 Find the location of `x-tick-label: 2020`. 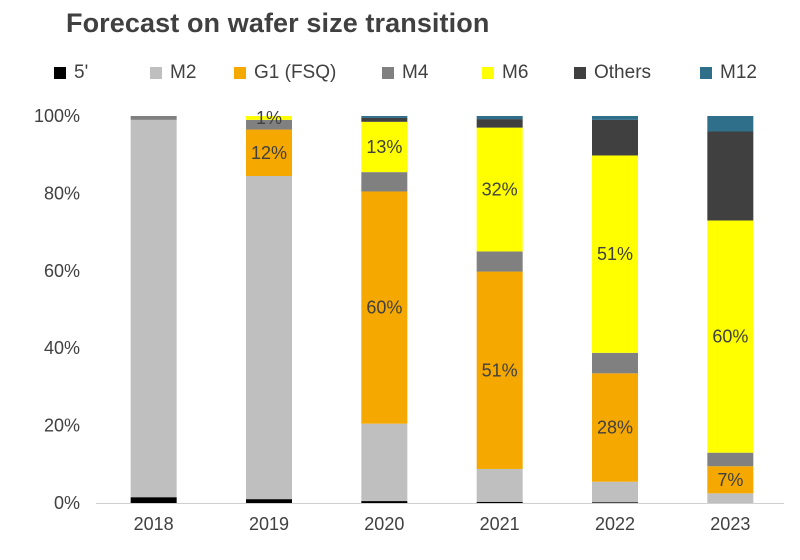

x-tick-label: 2020 is located at coordinates (384, 524).